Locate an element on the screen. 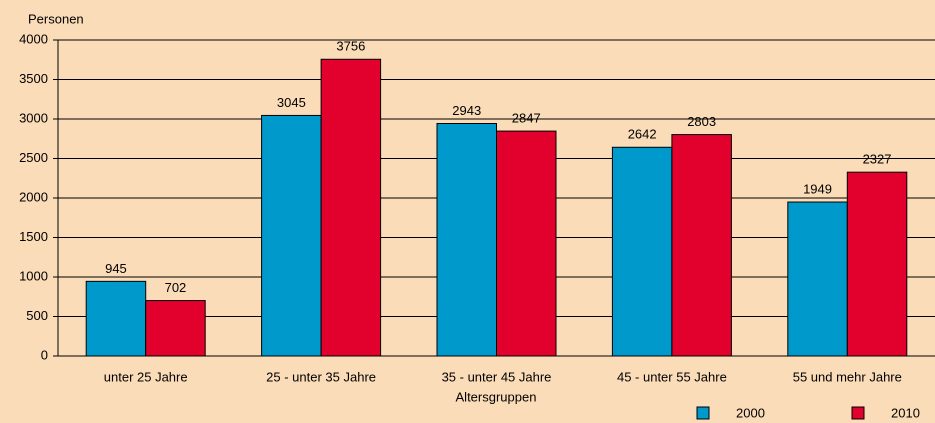  x-tick-label: 45 - unter 55 Jahre is located at coordinates (672, 376).